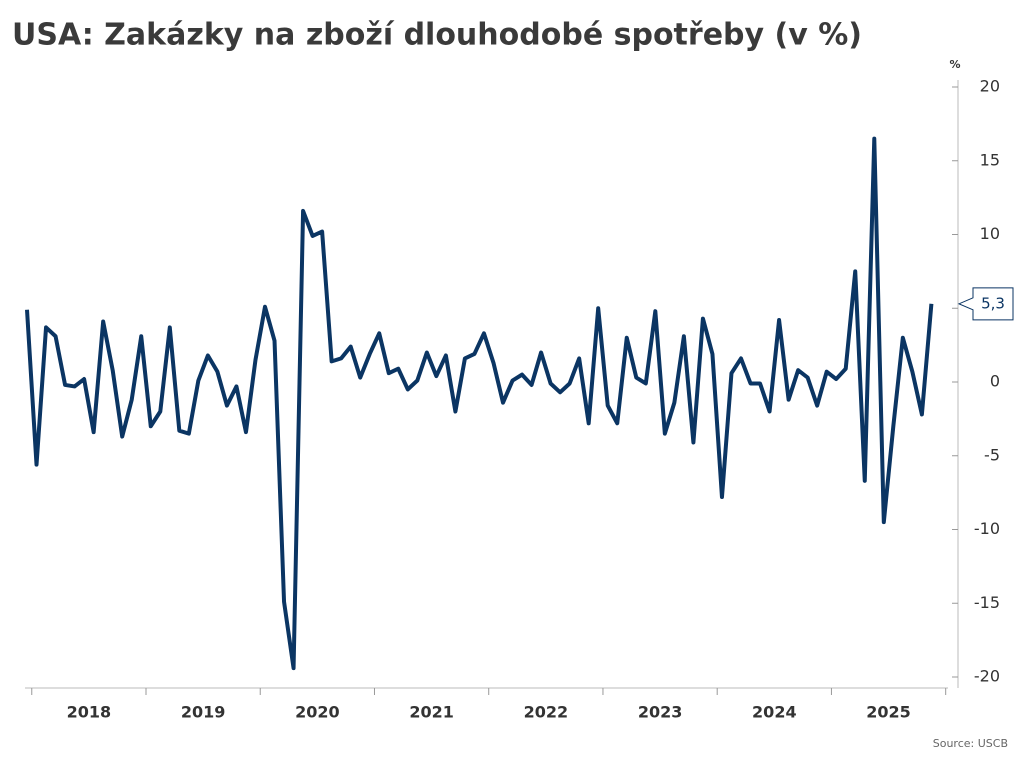  I want to click on value-label-box, so click(985, 304).